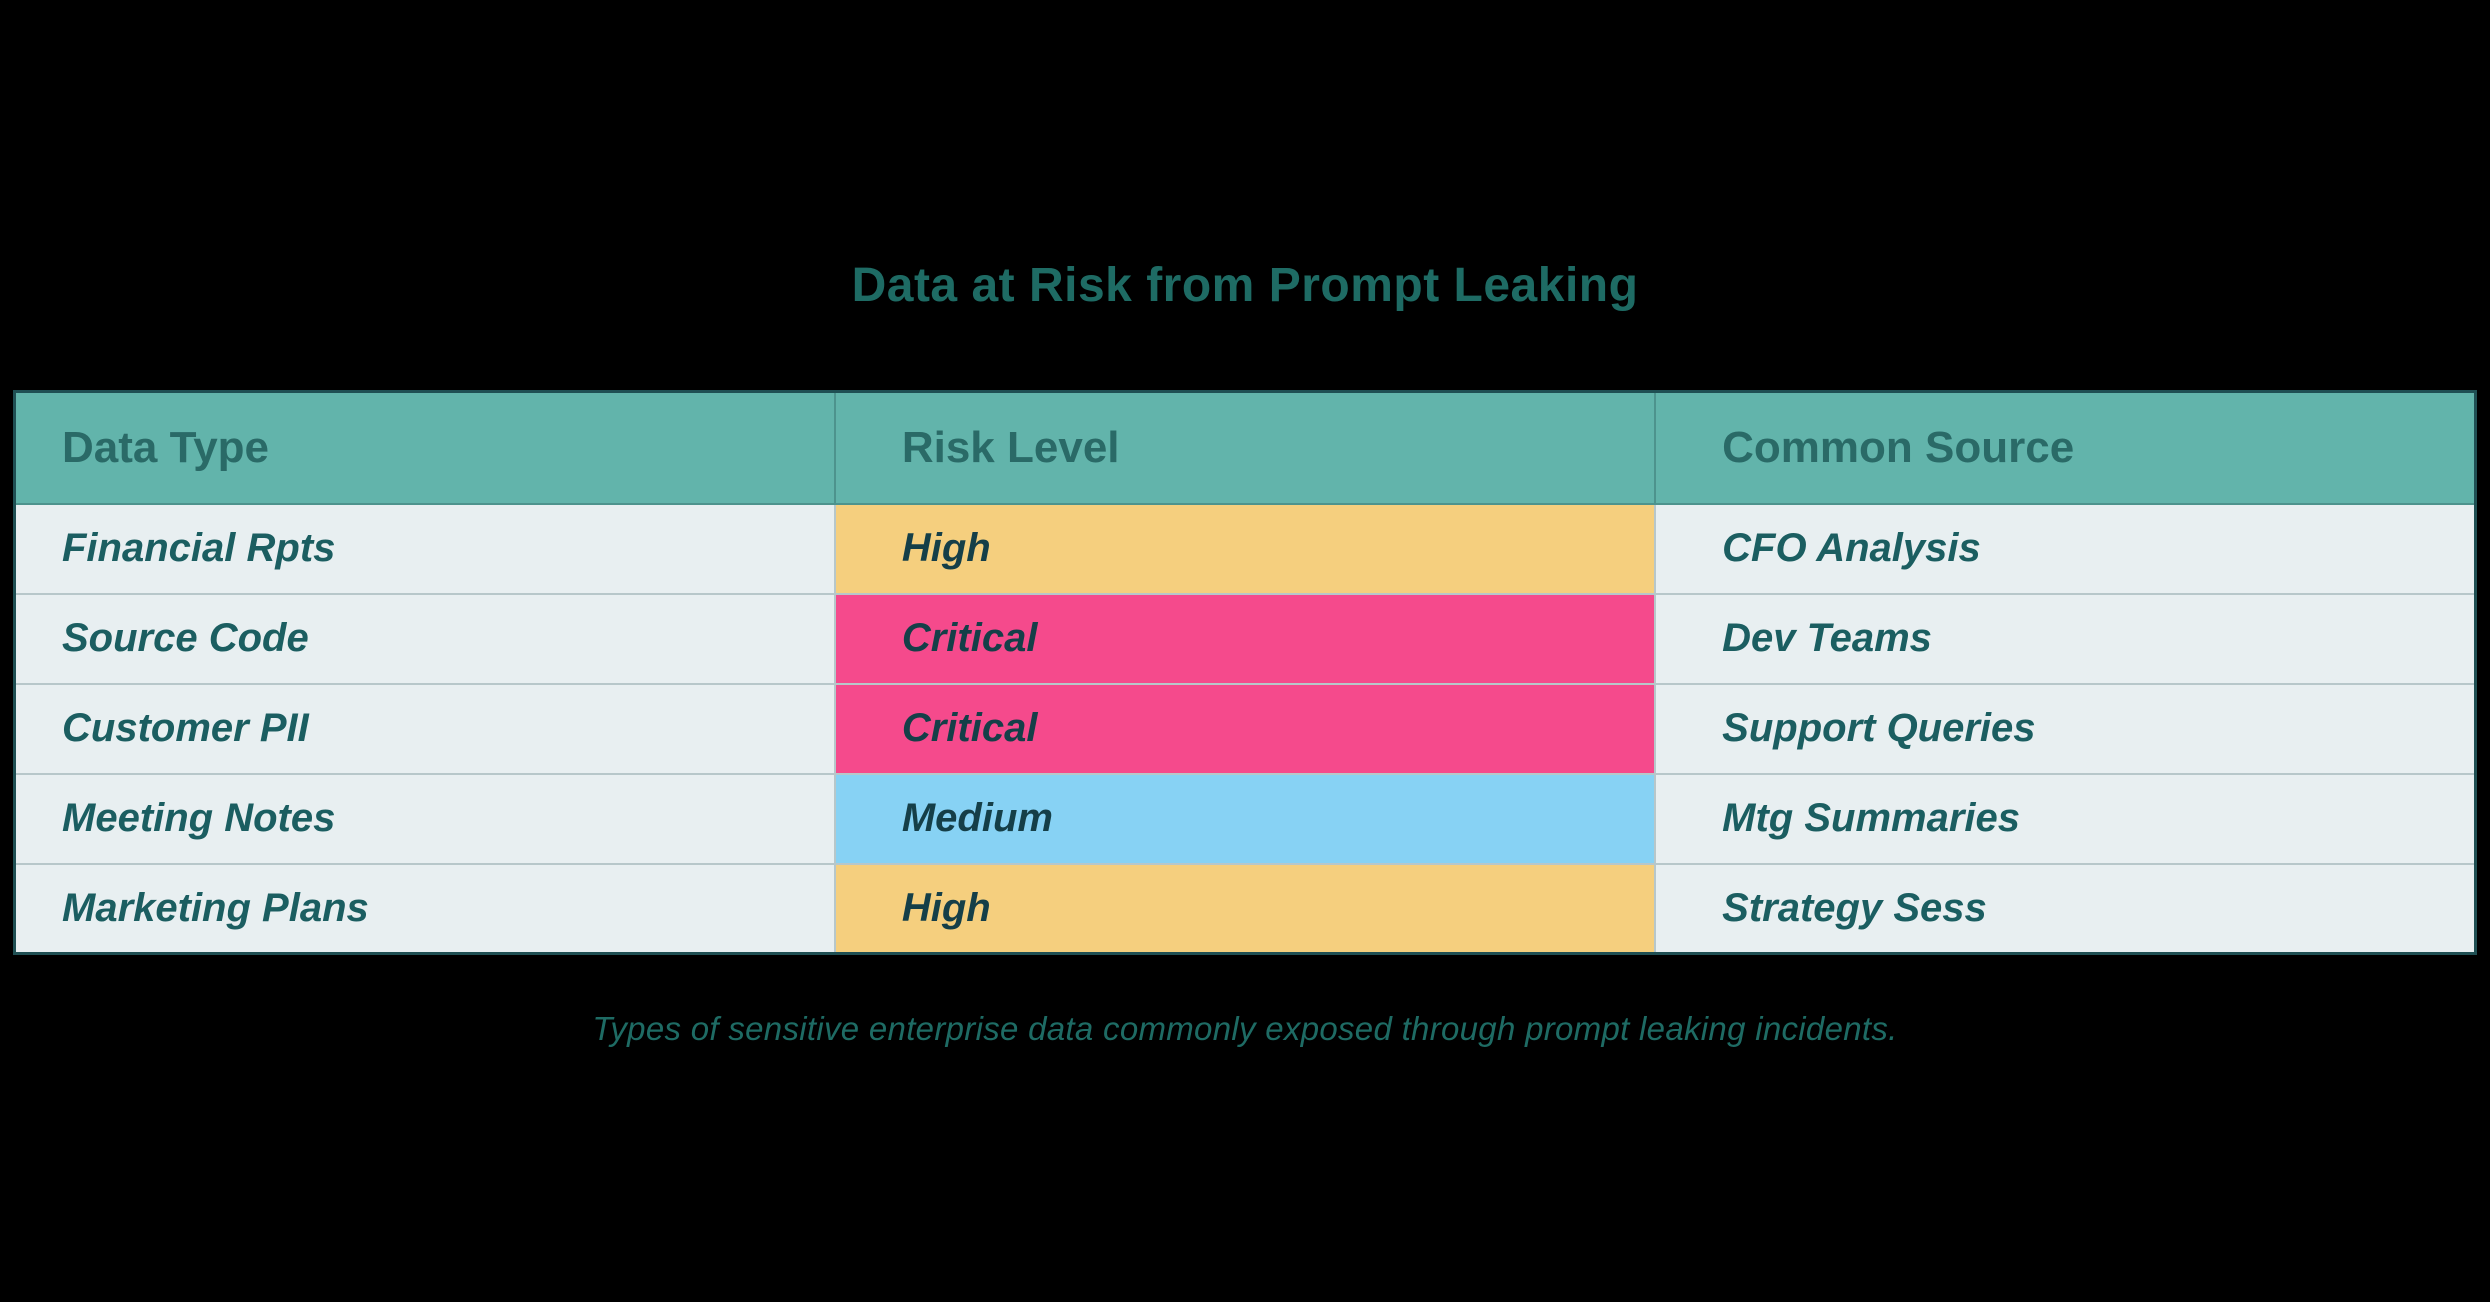 The width and height of the screenshot is (2490, 1302). Describe the element at coordinates (424, 728) in the screenshot. I see `data-type-cell: Customer PII` at that location.